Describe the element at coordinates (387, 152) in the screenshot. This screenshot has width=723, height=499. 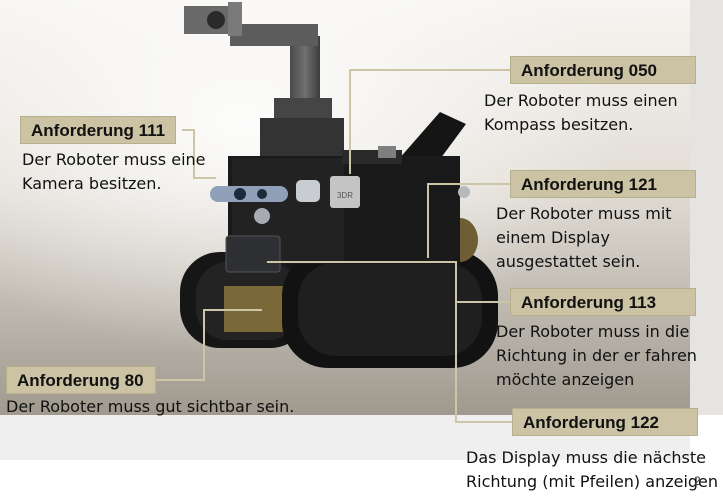
I see `top-bolt` at that location.